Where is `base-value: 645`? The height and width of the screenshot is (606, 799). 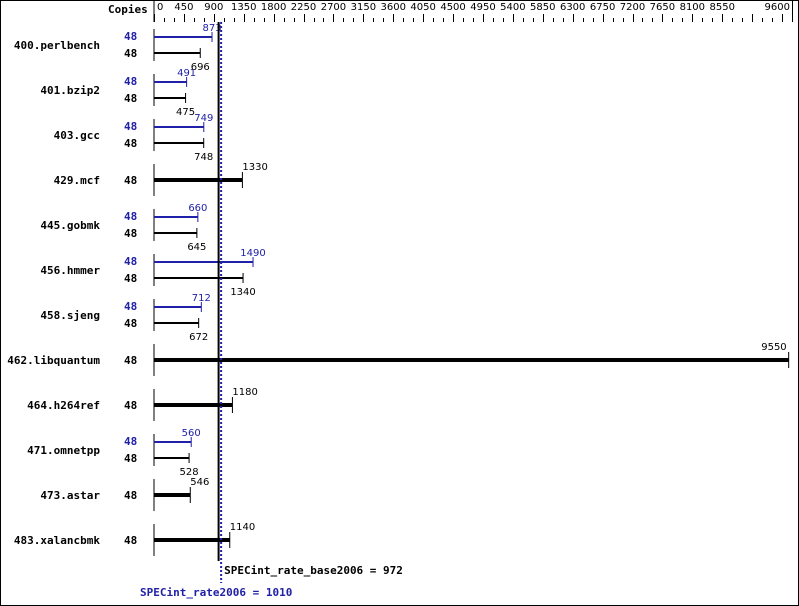
base-value: 645 is located at coordinates (196, 247).